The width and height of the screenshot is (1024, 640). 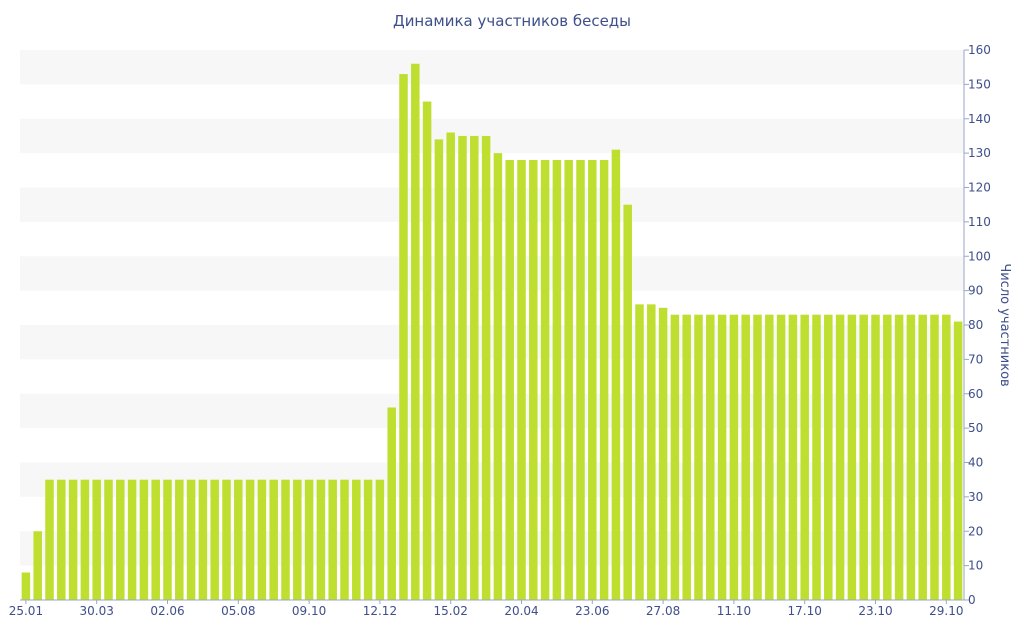 I want to click on x-tick-label: 02.06, so click(x=167, y=611).